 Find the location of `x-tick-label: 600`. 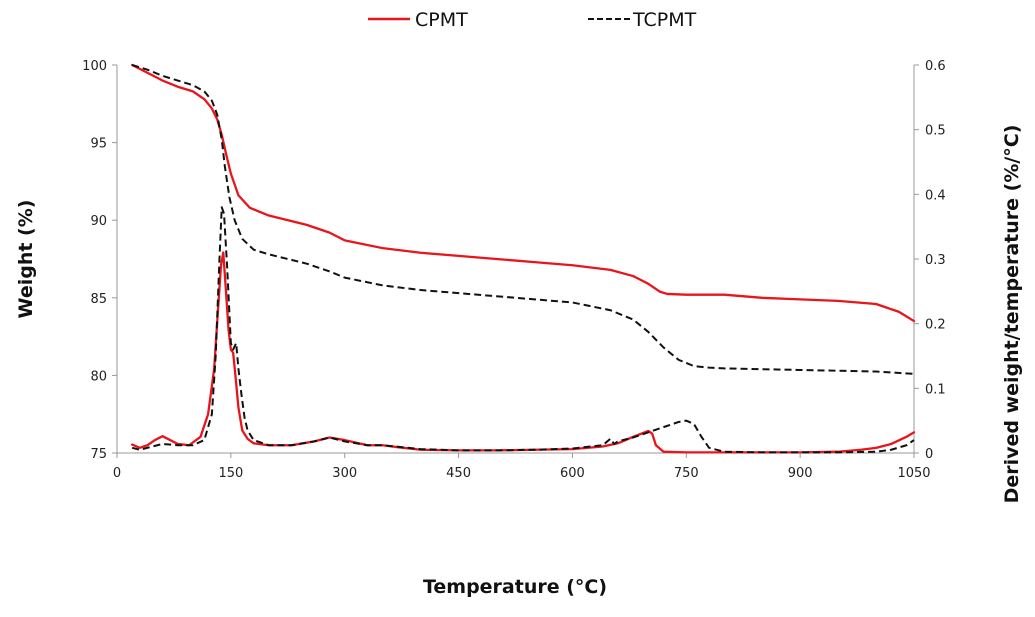

x-tick-label: 600 is located at coordinates (572, 473).